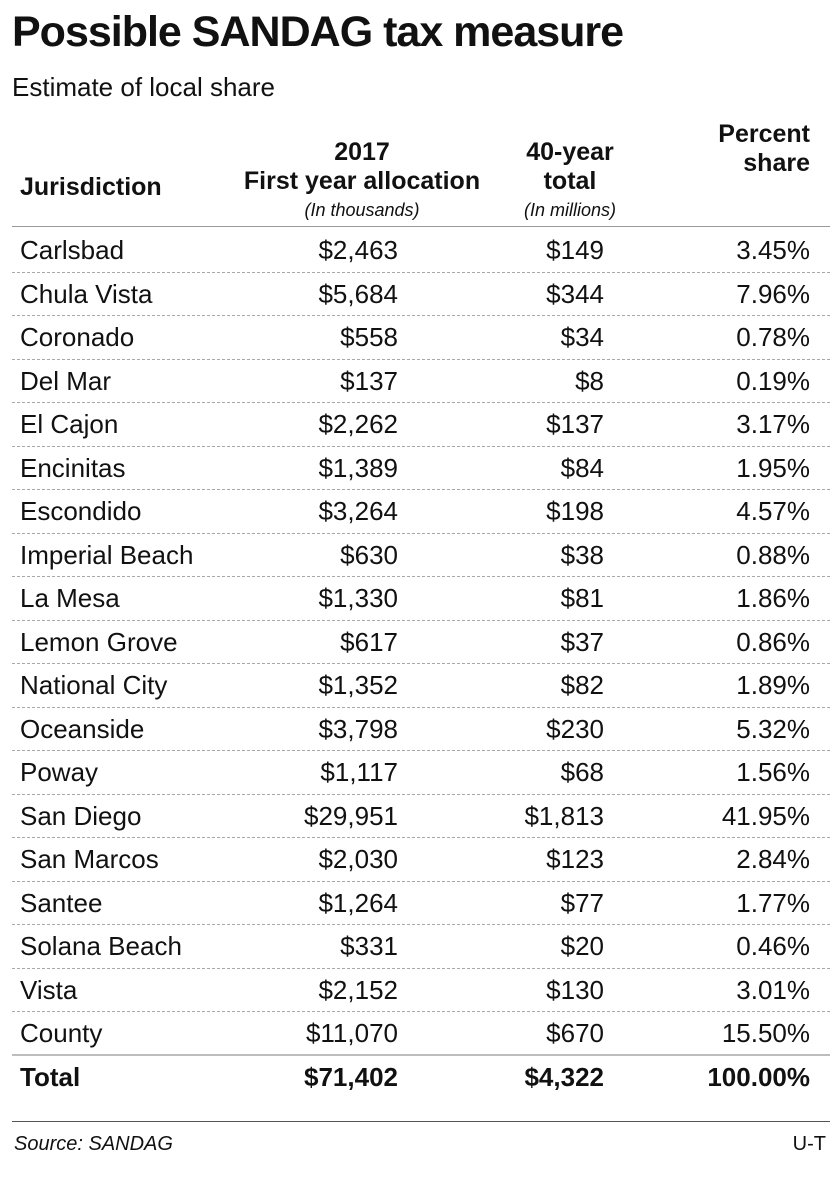 This screenshot has height=1178, width=840. I want to click on cell-forty-year-total: $344, so click(575, 293).